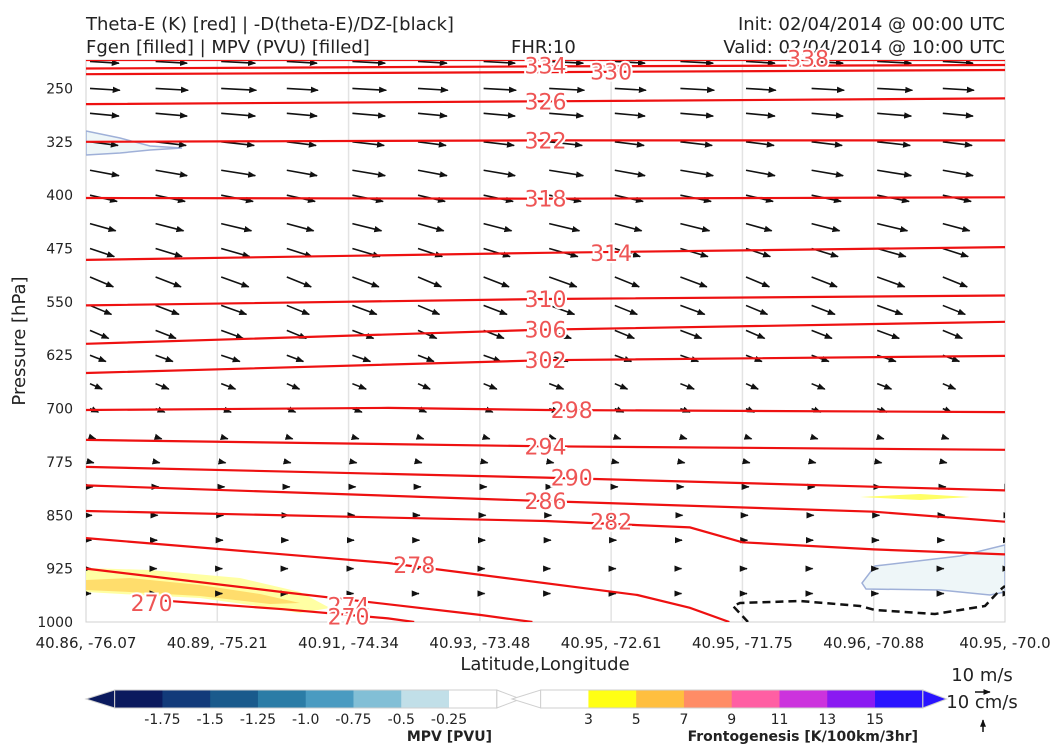 This screenshot has width=1050, height=750. Describe the element at coordinates (546, 102) in the screenshot. I see `contour-label: 326` at that location.